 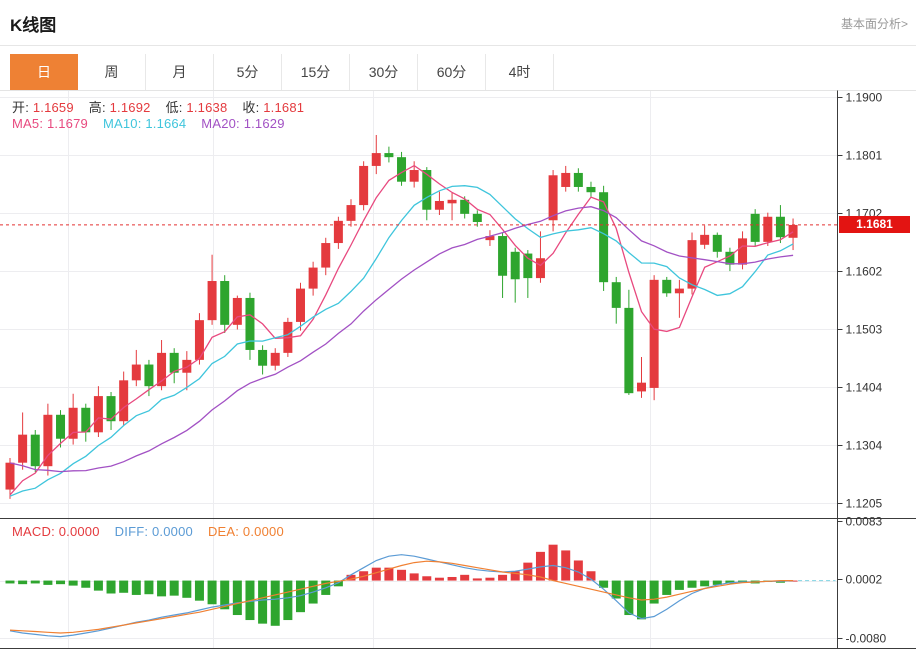 What do you see at coordinates (180, 72) in the screenshot?
I see `tab-月: 月` at bounding box center [180, 72].